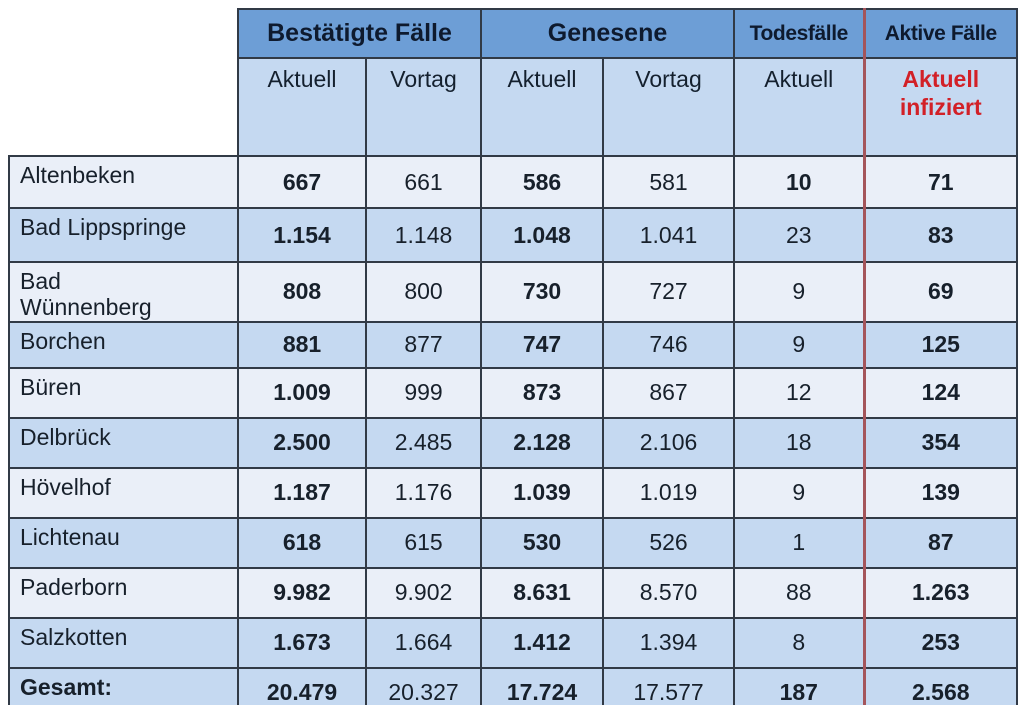 The height and width of the screenshot is (705, 1024). What do you see at coordinates (542, 685) in the screenshot?
I see `genesene-aktuell-total: 17.724` at bounding box center [542, 685].